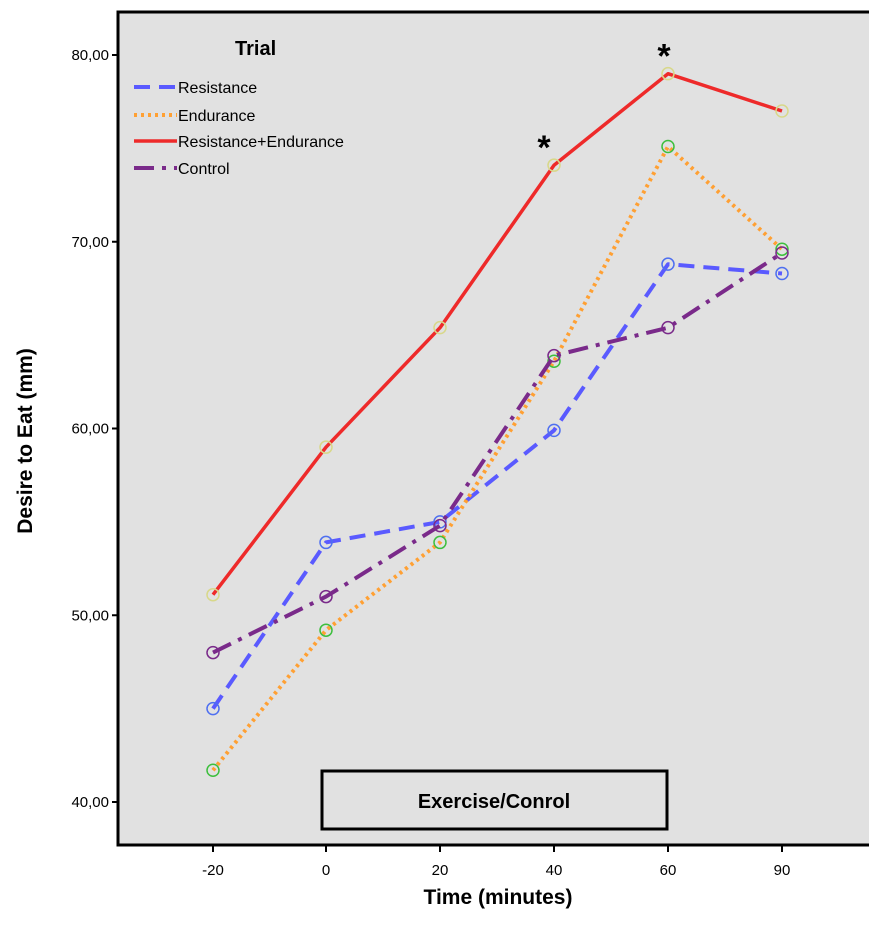  I want to click on exercise-control-label: Exercise/Conrol, so click(494, 802).